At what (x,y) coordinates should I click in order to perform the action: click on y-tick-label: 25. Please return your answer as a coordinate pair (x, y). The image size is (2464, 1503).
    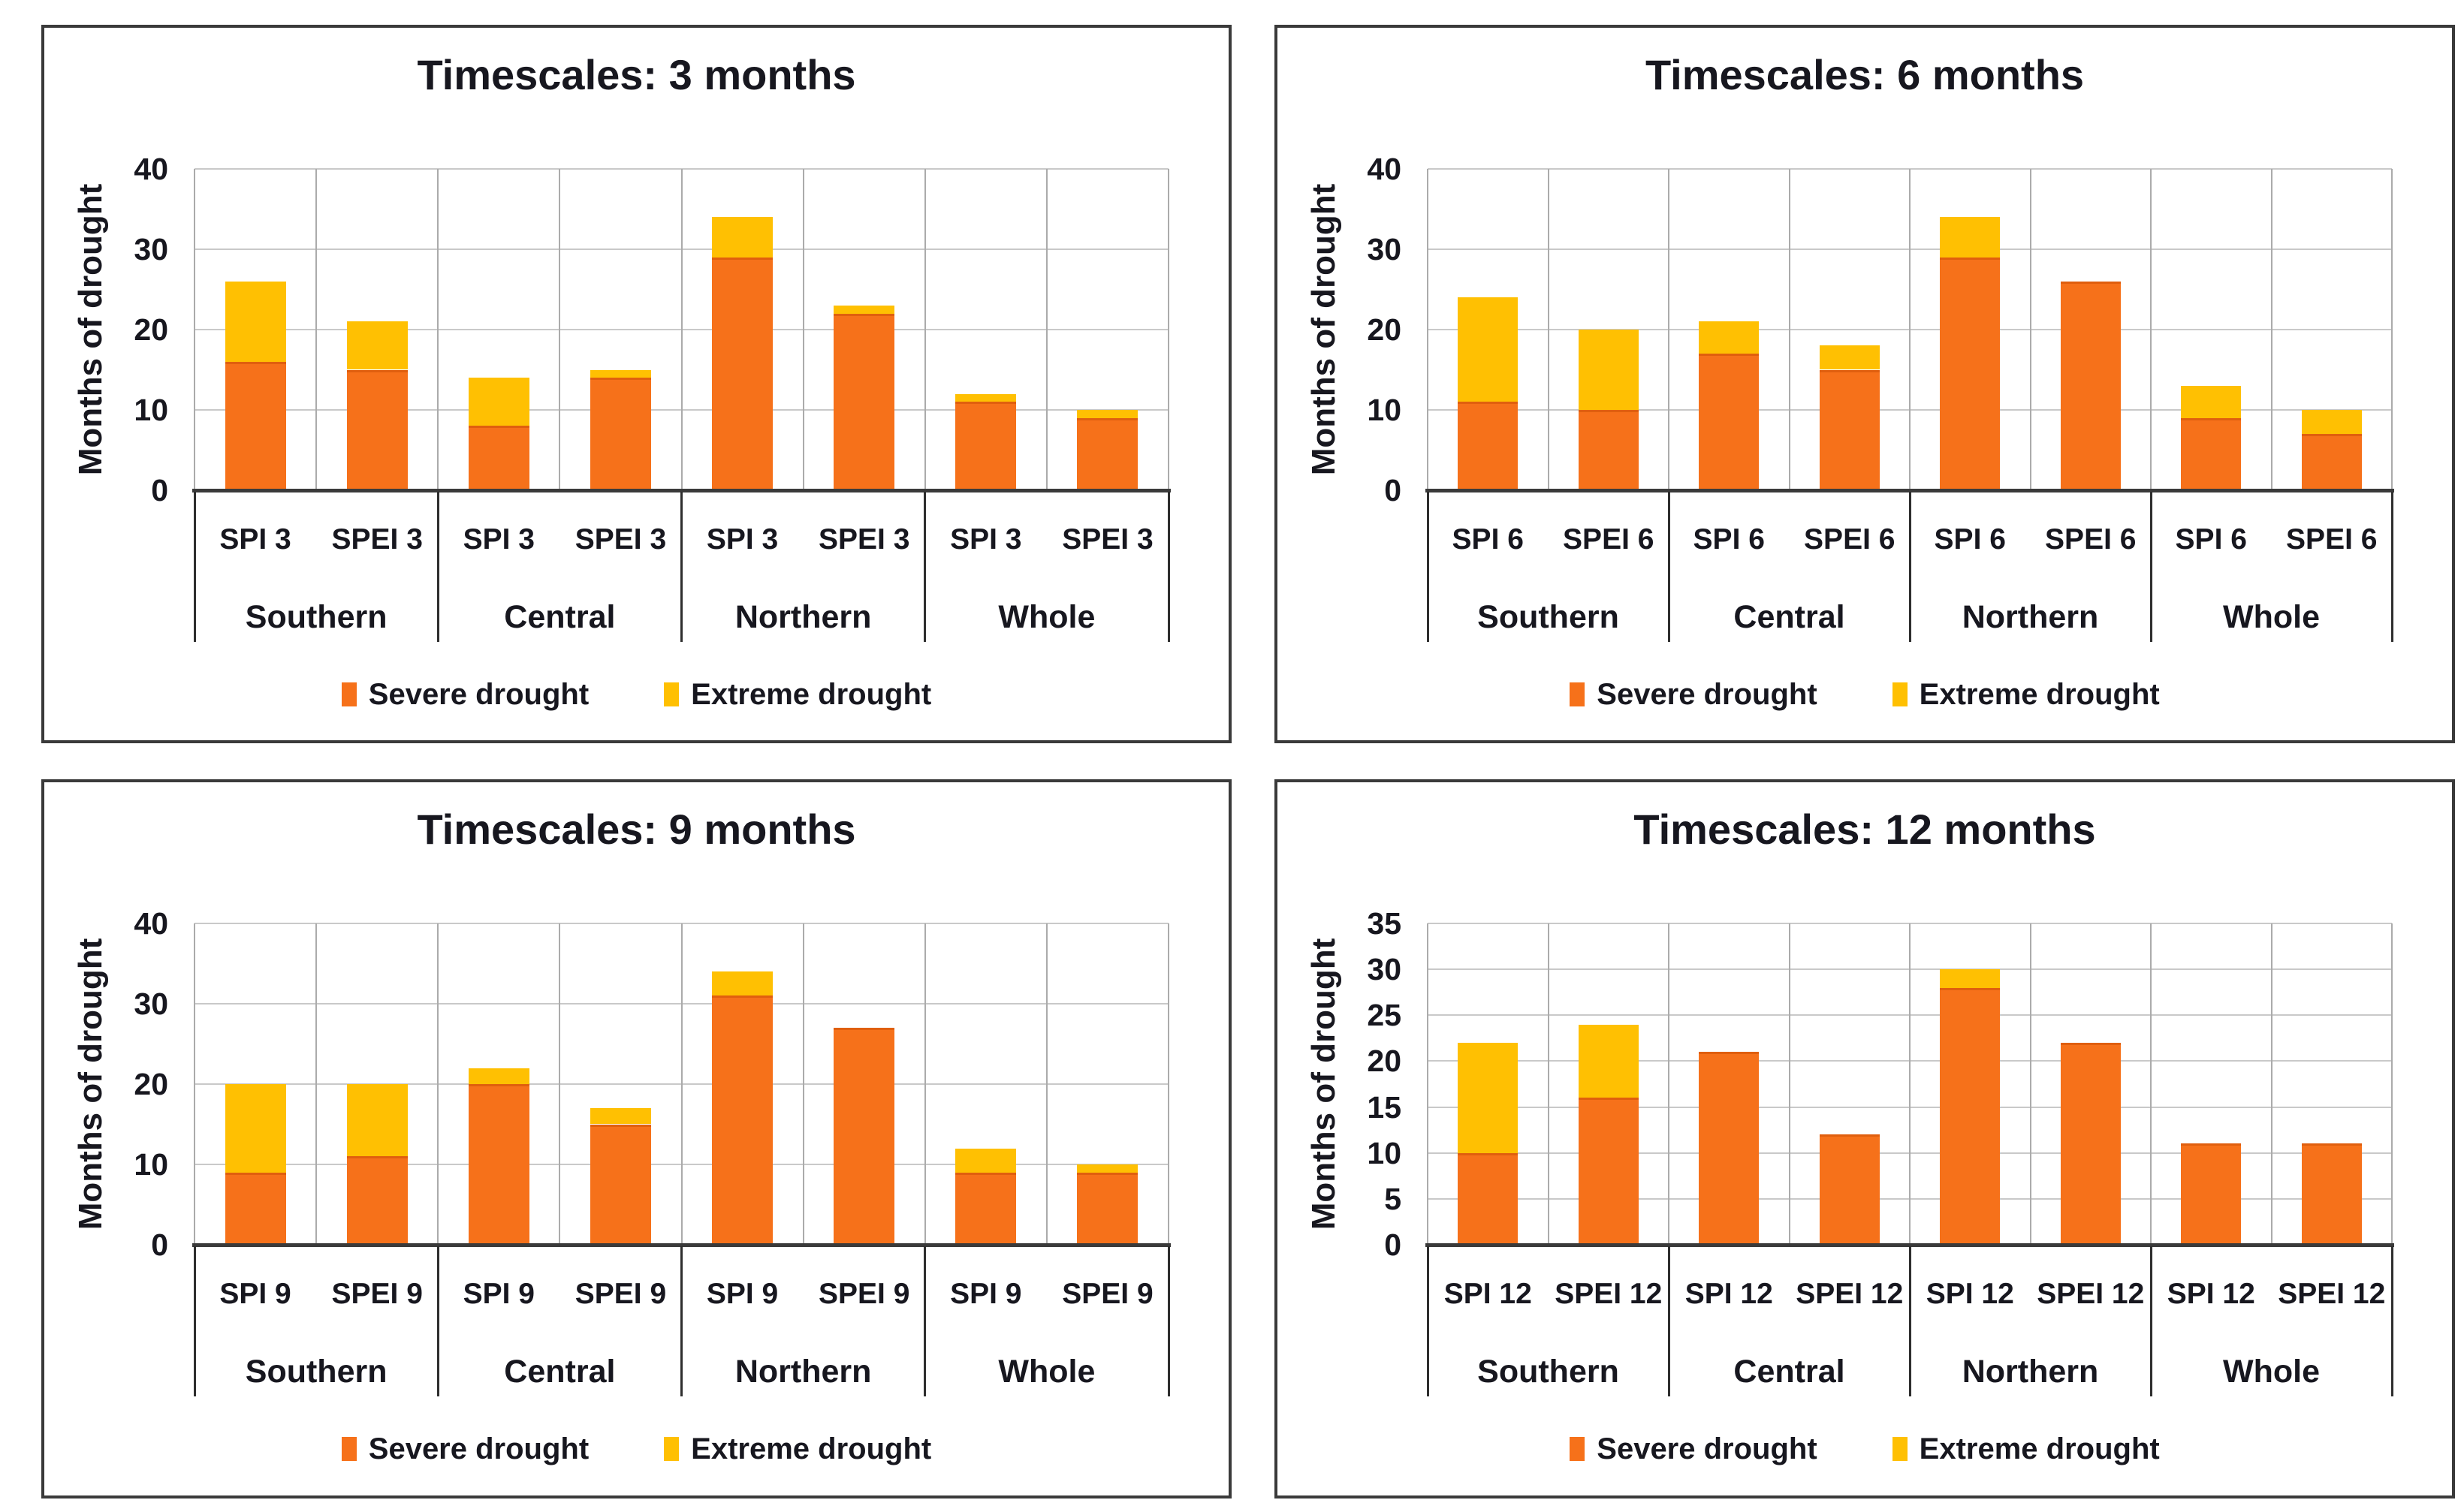
    Looking at the image, I should click on (1384, 1015).